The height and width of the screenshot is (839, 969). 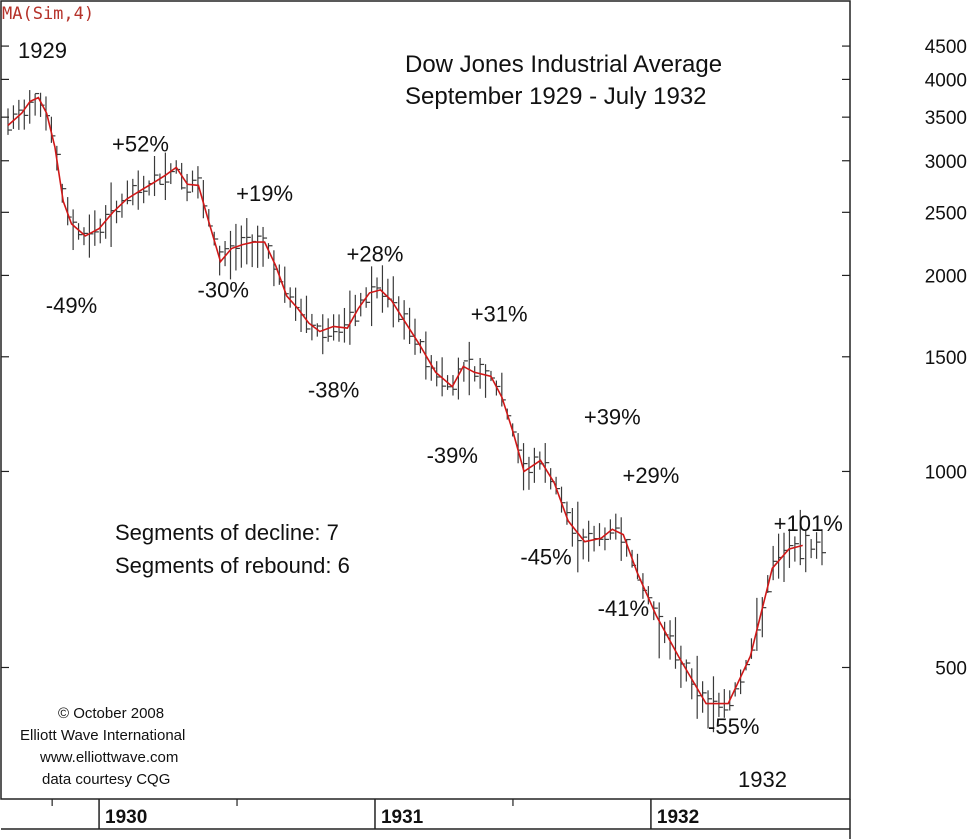 What do you see at coordinates (556, 96) in the screenshot?
I see `chart-subtitle: September 1929 - July 1932` at bounding box center [556, 96].